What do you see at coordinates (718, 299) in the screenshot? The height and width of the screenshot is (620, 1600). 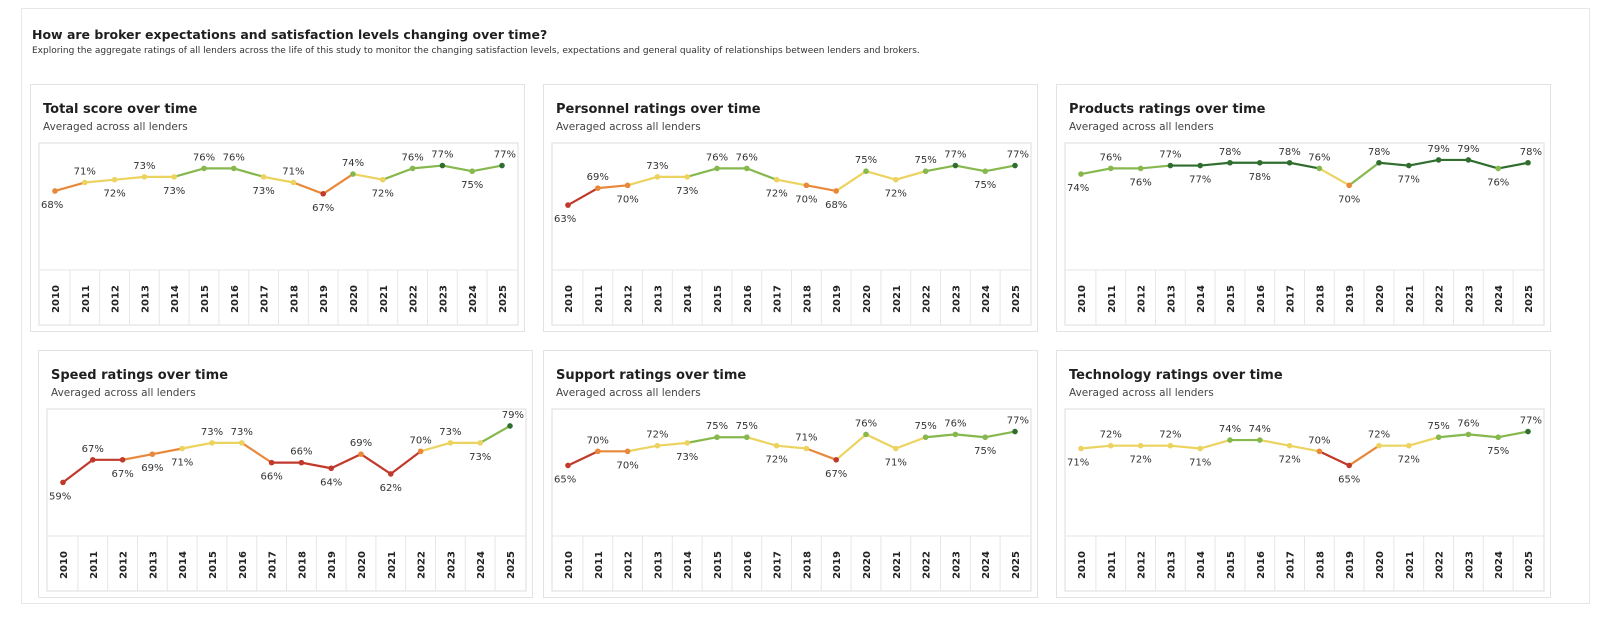 I see `x-tick-label: 2015` at bounding box center [718, 299].